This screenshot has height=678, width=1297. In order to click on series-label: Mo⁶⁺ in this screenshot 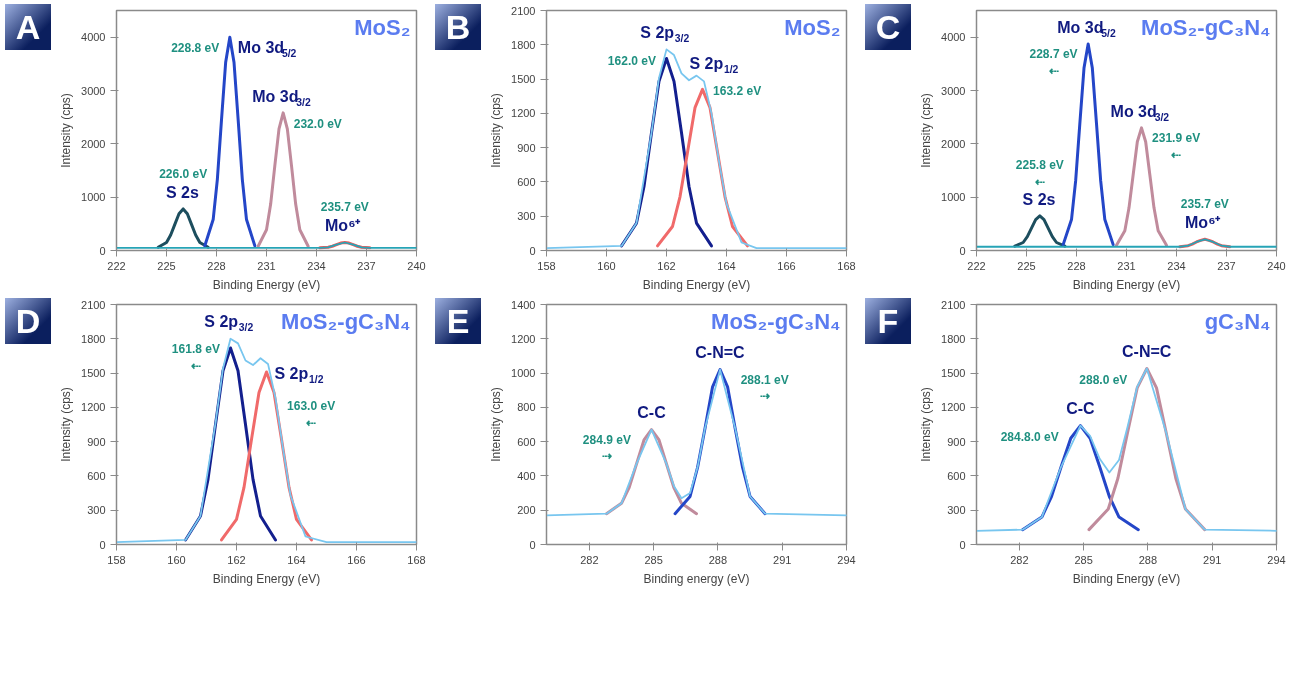, I will do `click(343, 226)`.